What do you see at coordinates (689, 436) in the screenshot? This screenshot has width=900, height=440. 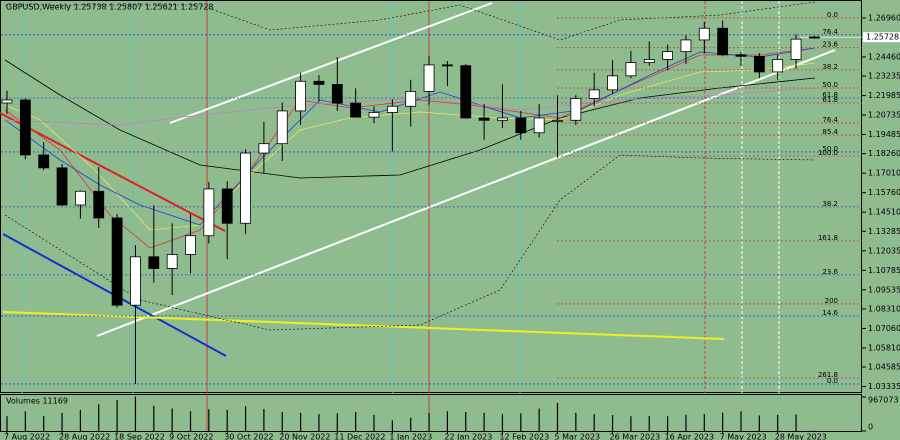 I see `x-tick-label: 16 Apr 2023` at bounding box center [689, 436].